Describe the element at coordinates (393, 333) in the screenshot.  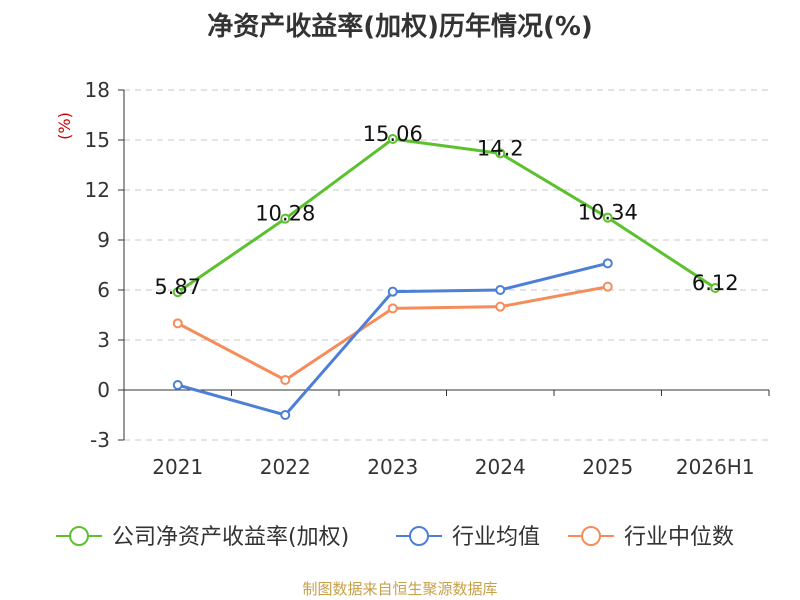
I see `series-line-industry-median` at that location.